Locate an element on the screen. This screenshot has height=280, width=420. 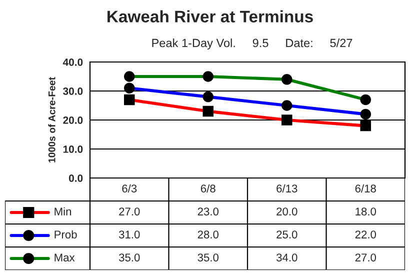
data-label: 22.0 is located at coordinates (365, 234).